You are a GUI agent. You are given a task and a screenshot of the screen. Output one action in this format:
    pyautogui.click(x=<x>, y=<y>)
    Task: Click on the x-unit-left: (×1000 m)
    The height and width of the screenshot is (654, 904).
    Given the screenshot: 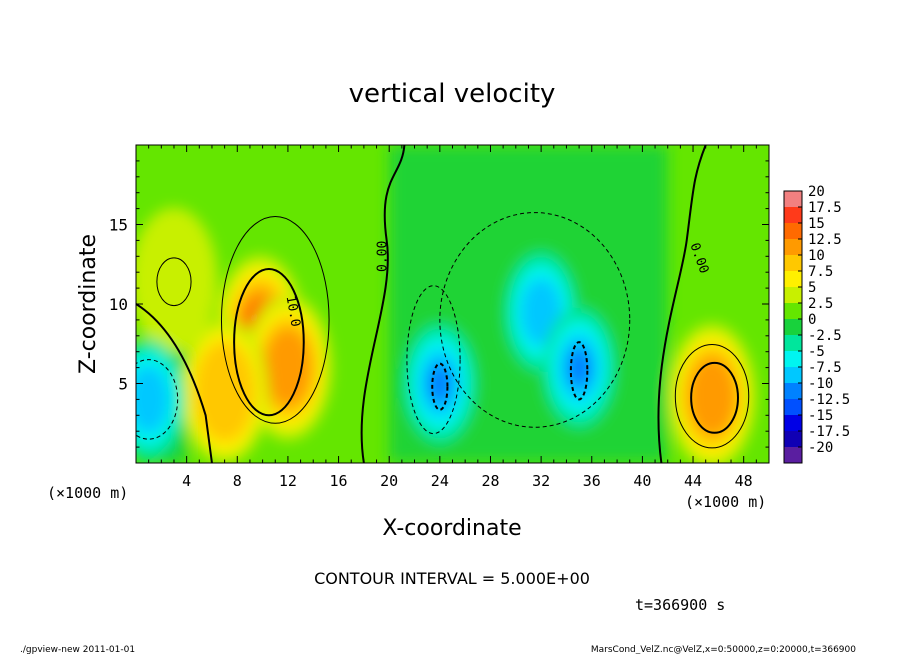 What is the action you would take?
    pyautogui.click(x=87, y=493)
    